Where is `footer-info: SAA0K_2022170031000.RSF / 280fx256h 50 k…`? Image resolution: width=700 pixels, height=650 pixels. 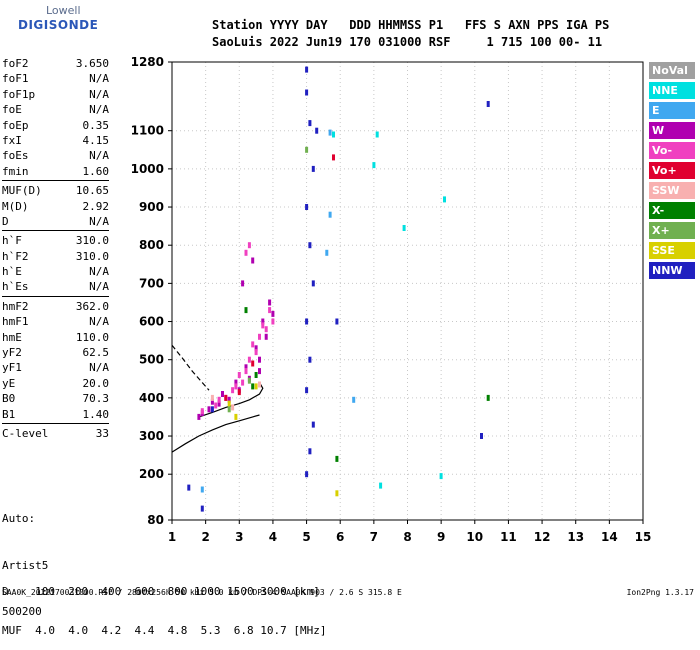
footer-info: SAA0K_2022170031000.RSF / 280fx256h 50 k… is located at coordinates (202, 592).